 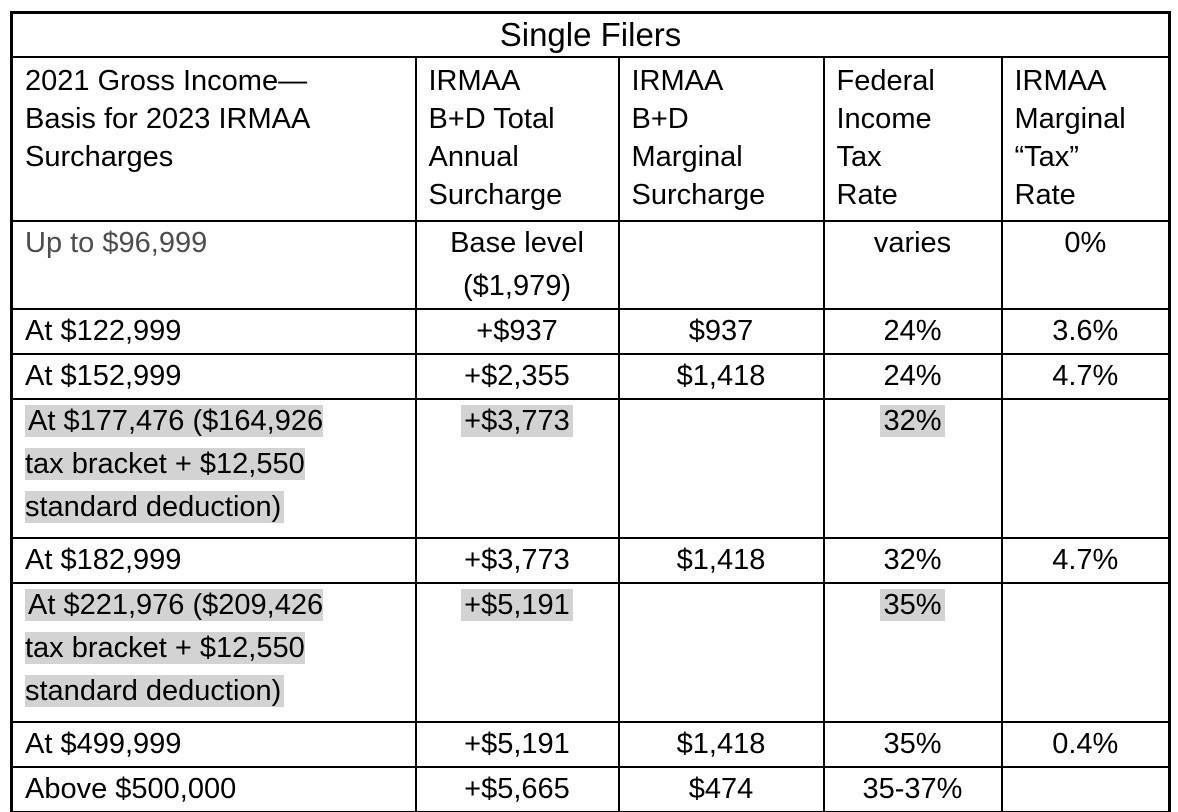 I want to click on cell-marginal-surcharge: $937, so click(x=721, y=331).